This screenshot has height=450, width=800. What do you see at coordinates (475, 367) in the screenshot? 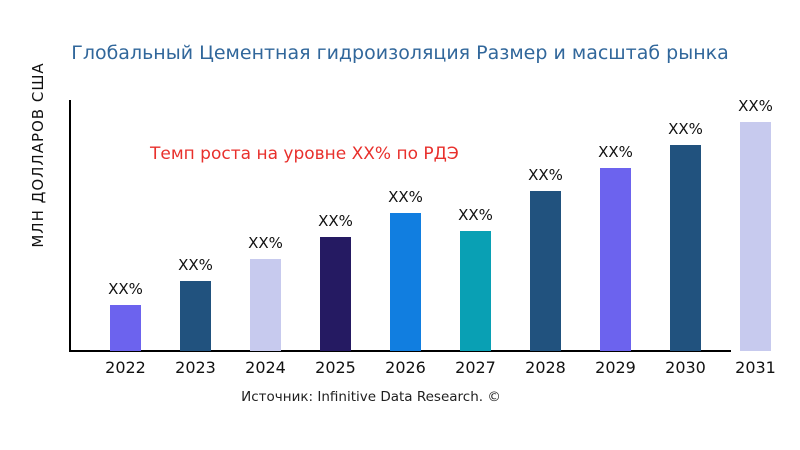
I see `x-tick-label-2027: 2027` at bounding box center [475, 367].